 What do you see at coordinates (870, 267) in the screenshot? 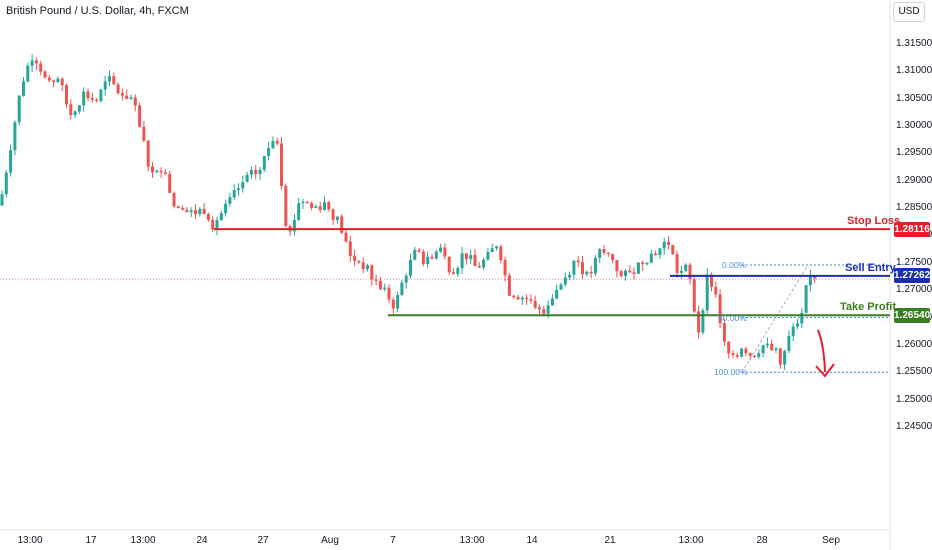
I see `level-label: Sell Entry` at bounding box center [870, 267].